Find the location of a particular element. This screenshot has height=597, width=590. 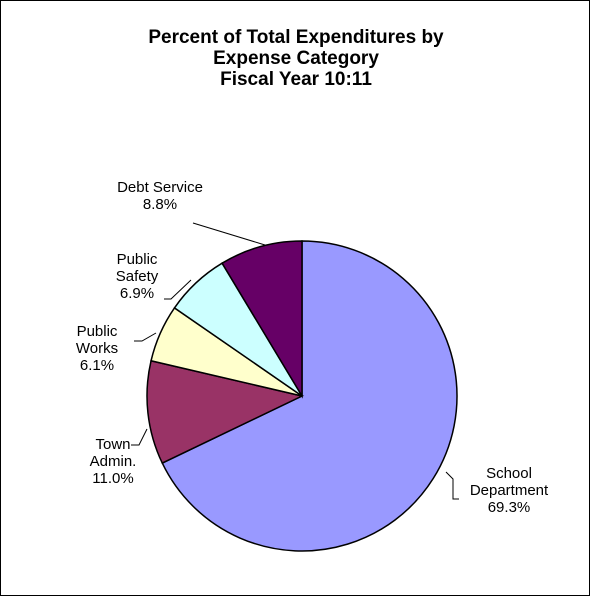

slice-label-4: Debt Service 8.8% is located at coordinates (160, 196).